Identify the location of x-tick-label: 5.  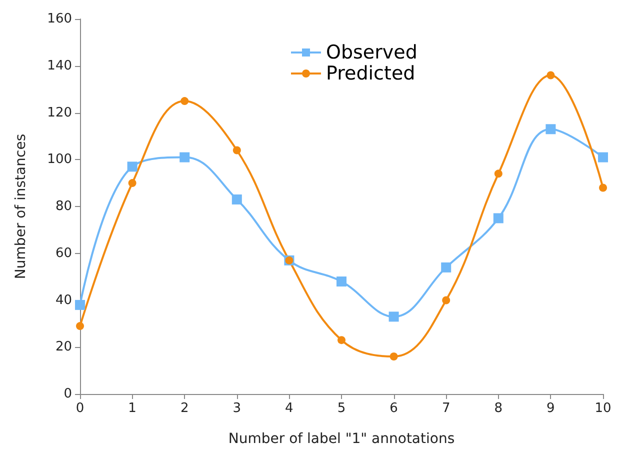
(341, 408).